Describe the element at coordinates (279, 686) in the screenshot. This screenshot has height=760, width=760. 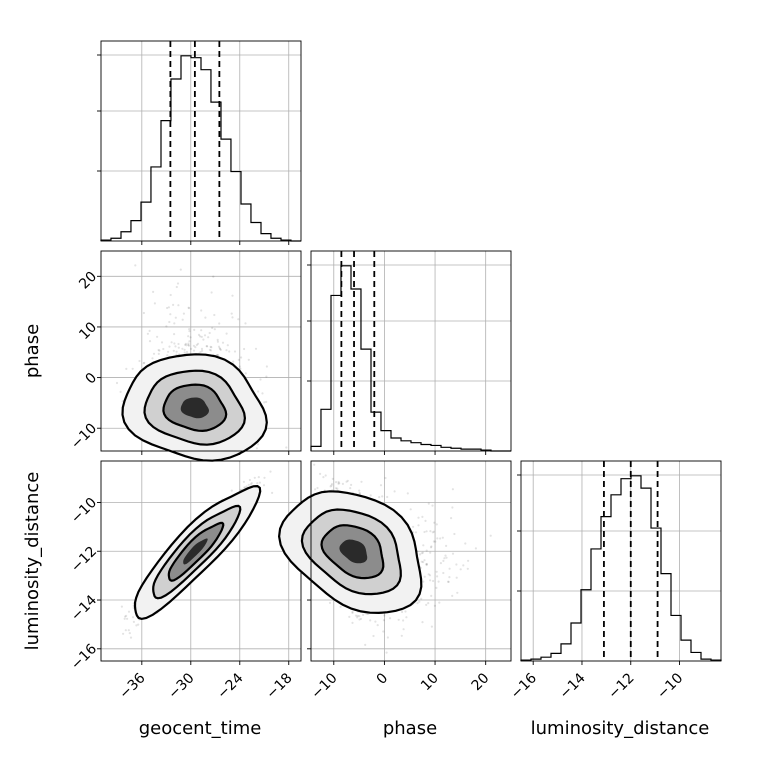
I see `xtick-label-geocent-time: −18` at that location.